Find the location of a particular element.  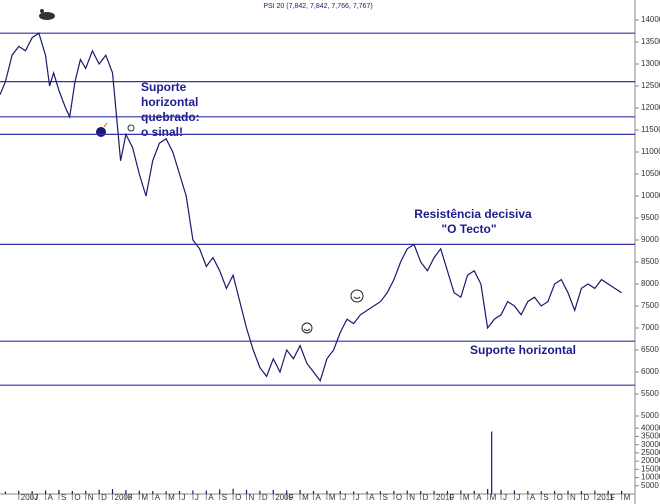

logo-icon is located at coordinates (47, 14).